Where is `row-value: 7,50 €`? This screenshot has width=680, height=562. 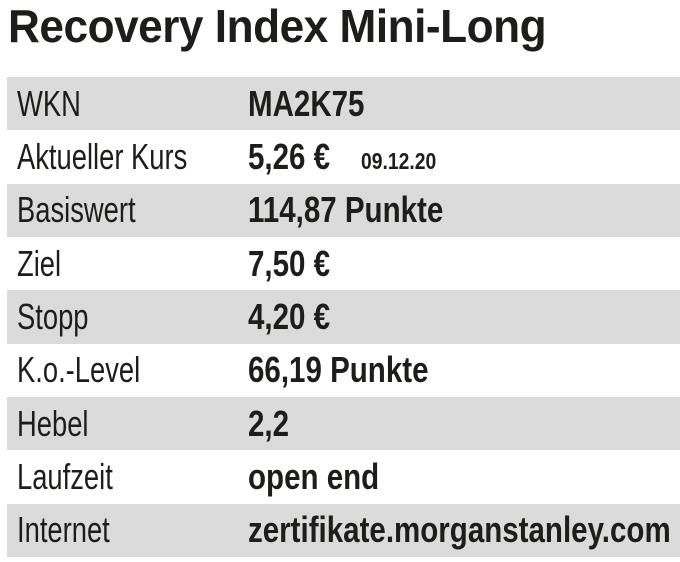
row-value: 7,50 € is located at coordinates (289, 263).